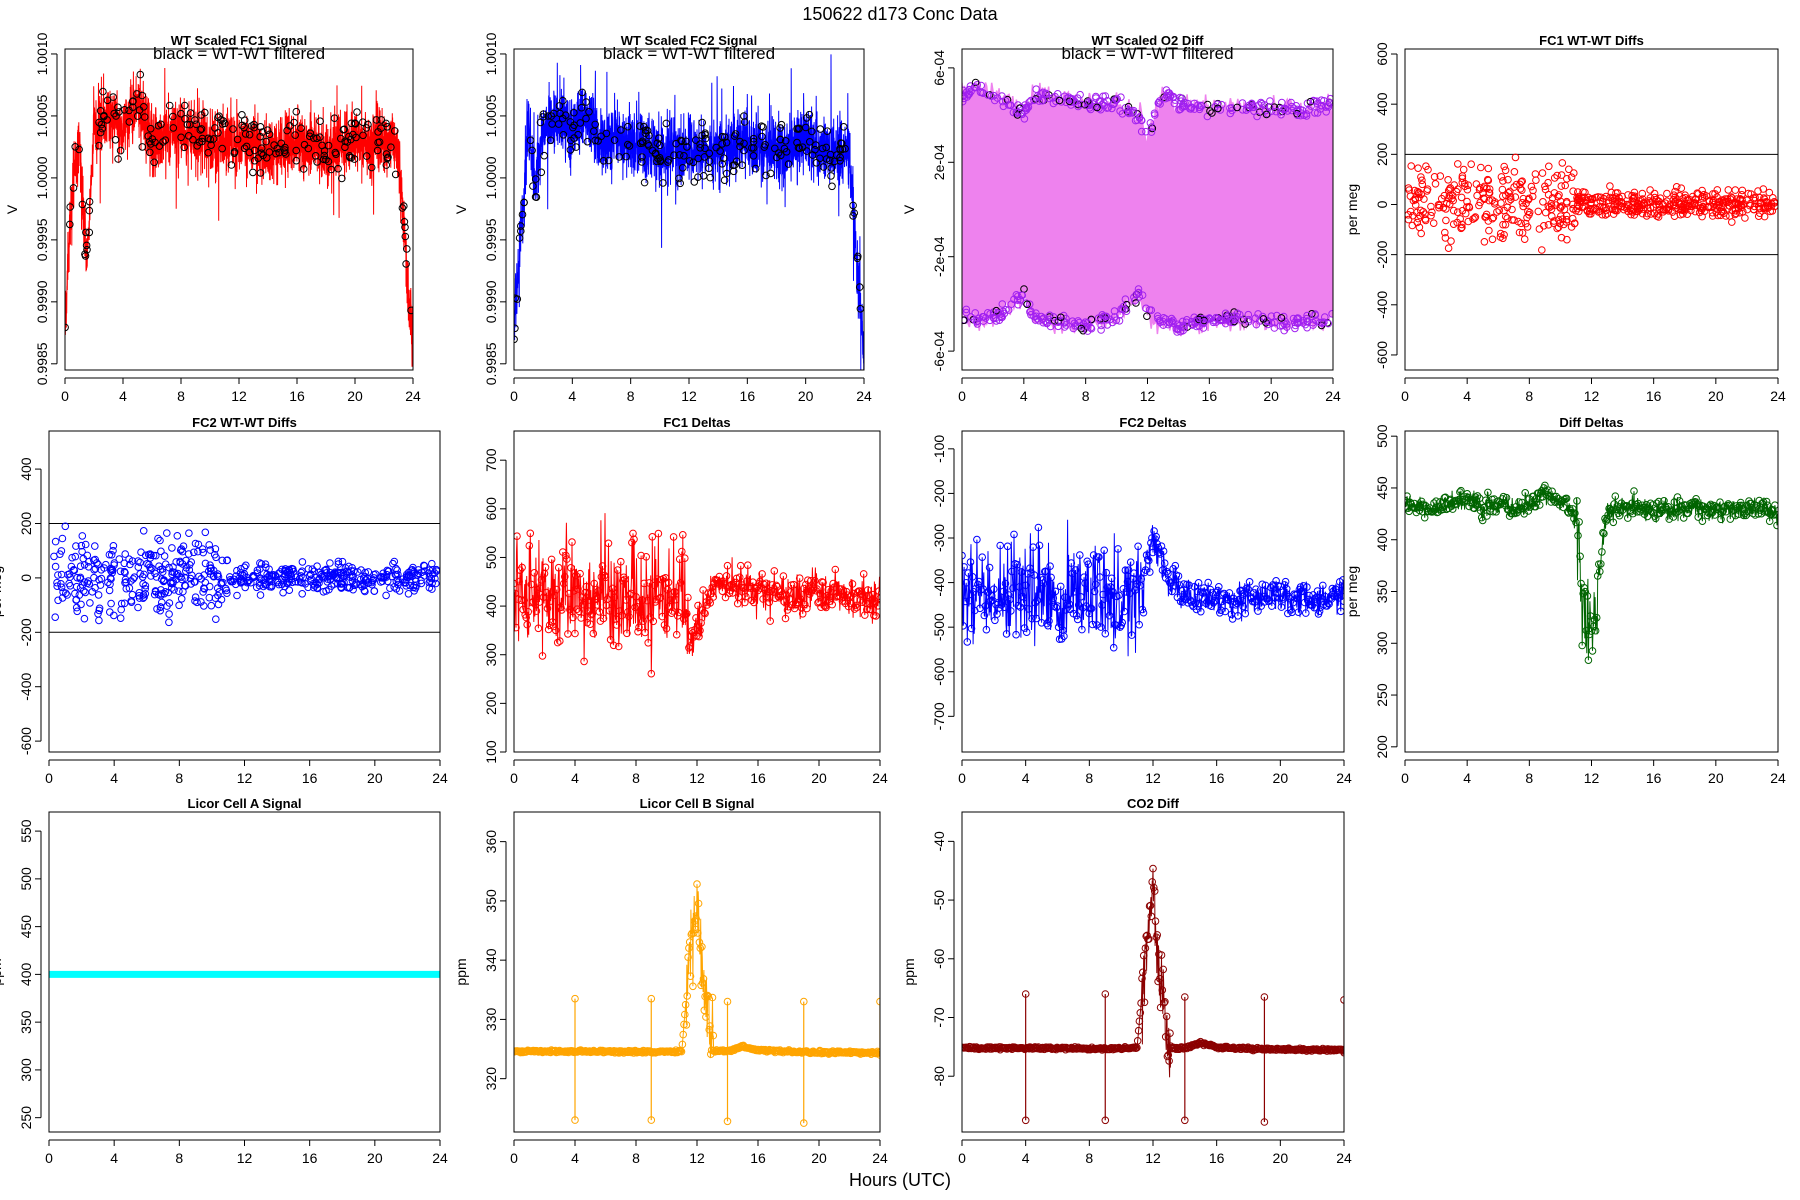 This screenshot has width=1800, height=1200. I want to click on x-tick-label: 16, so click(1217, 1158).